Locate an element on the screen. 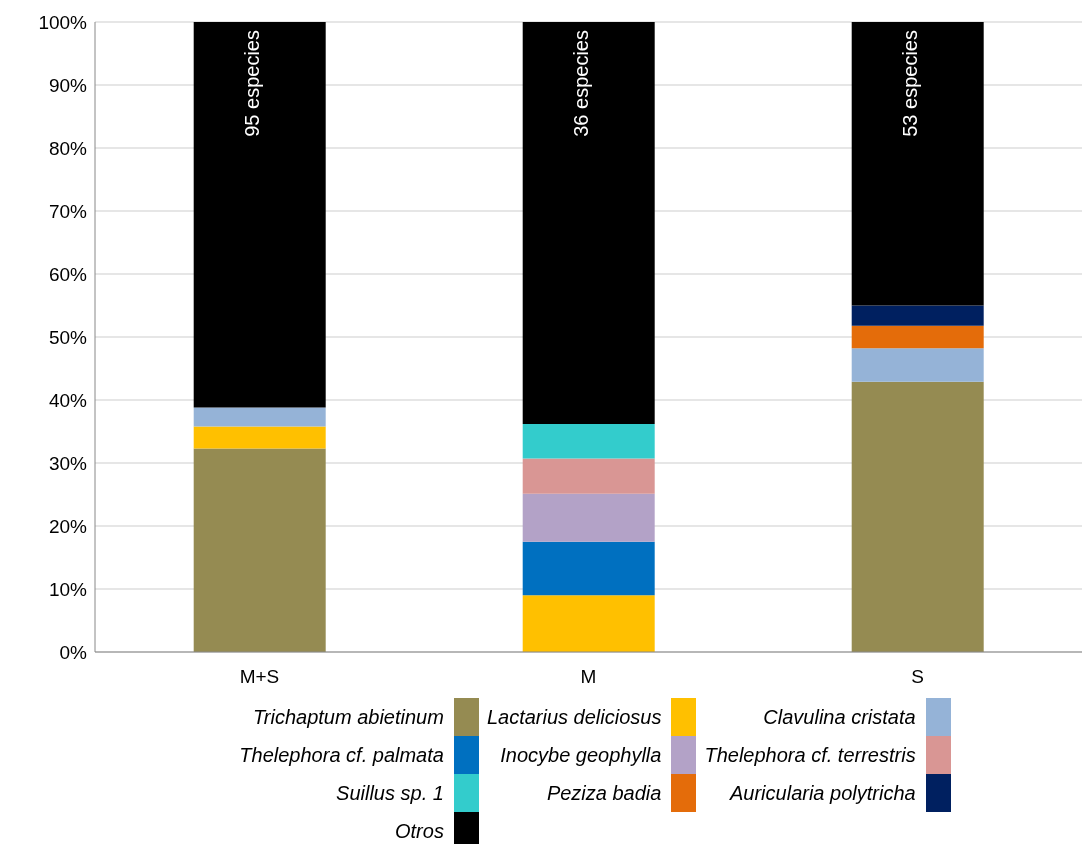 This screenshot has height=844, width=1090. y-tick-label: 10% is located at coordinates (68, 589).